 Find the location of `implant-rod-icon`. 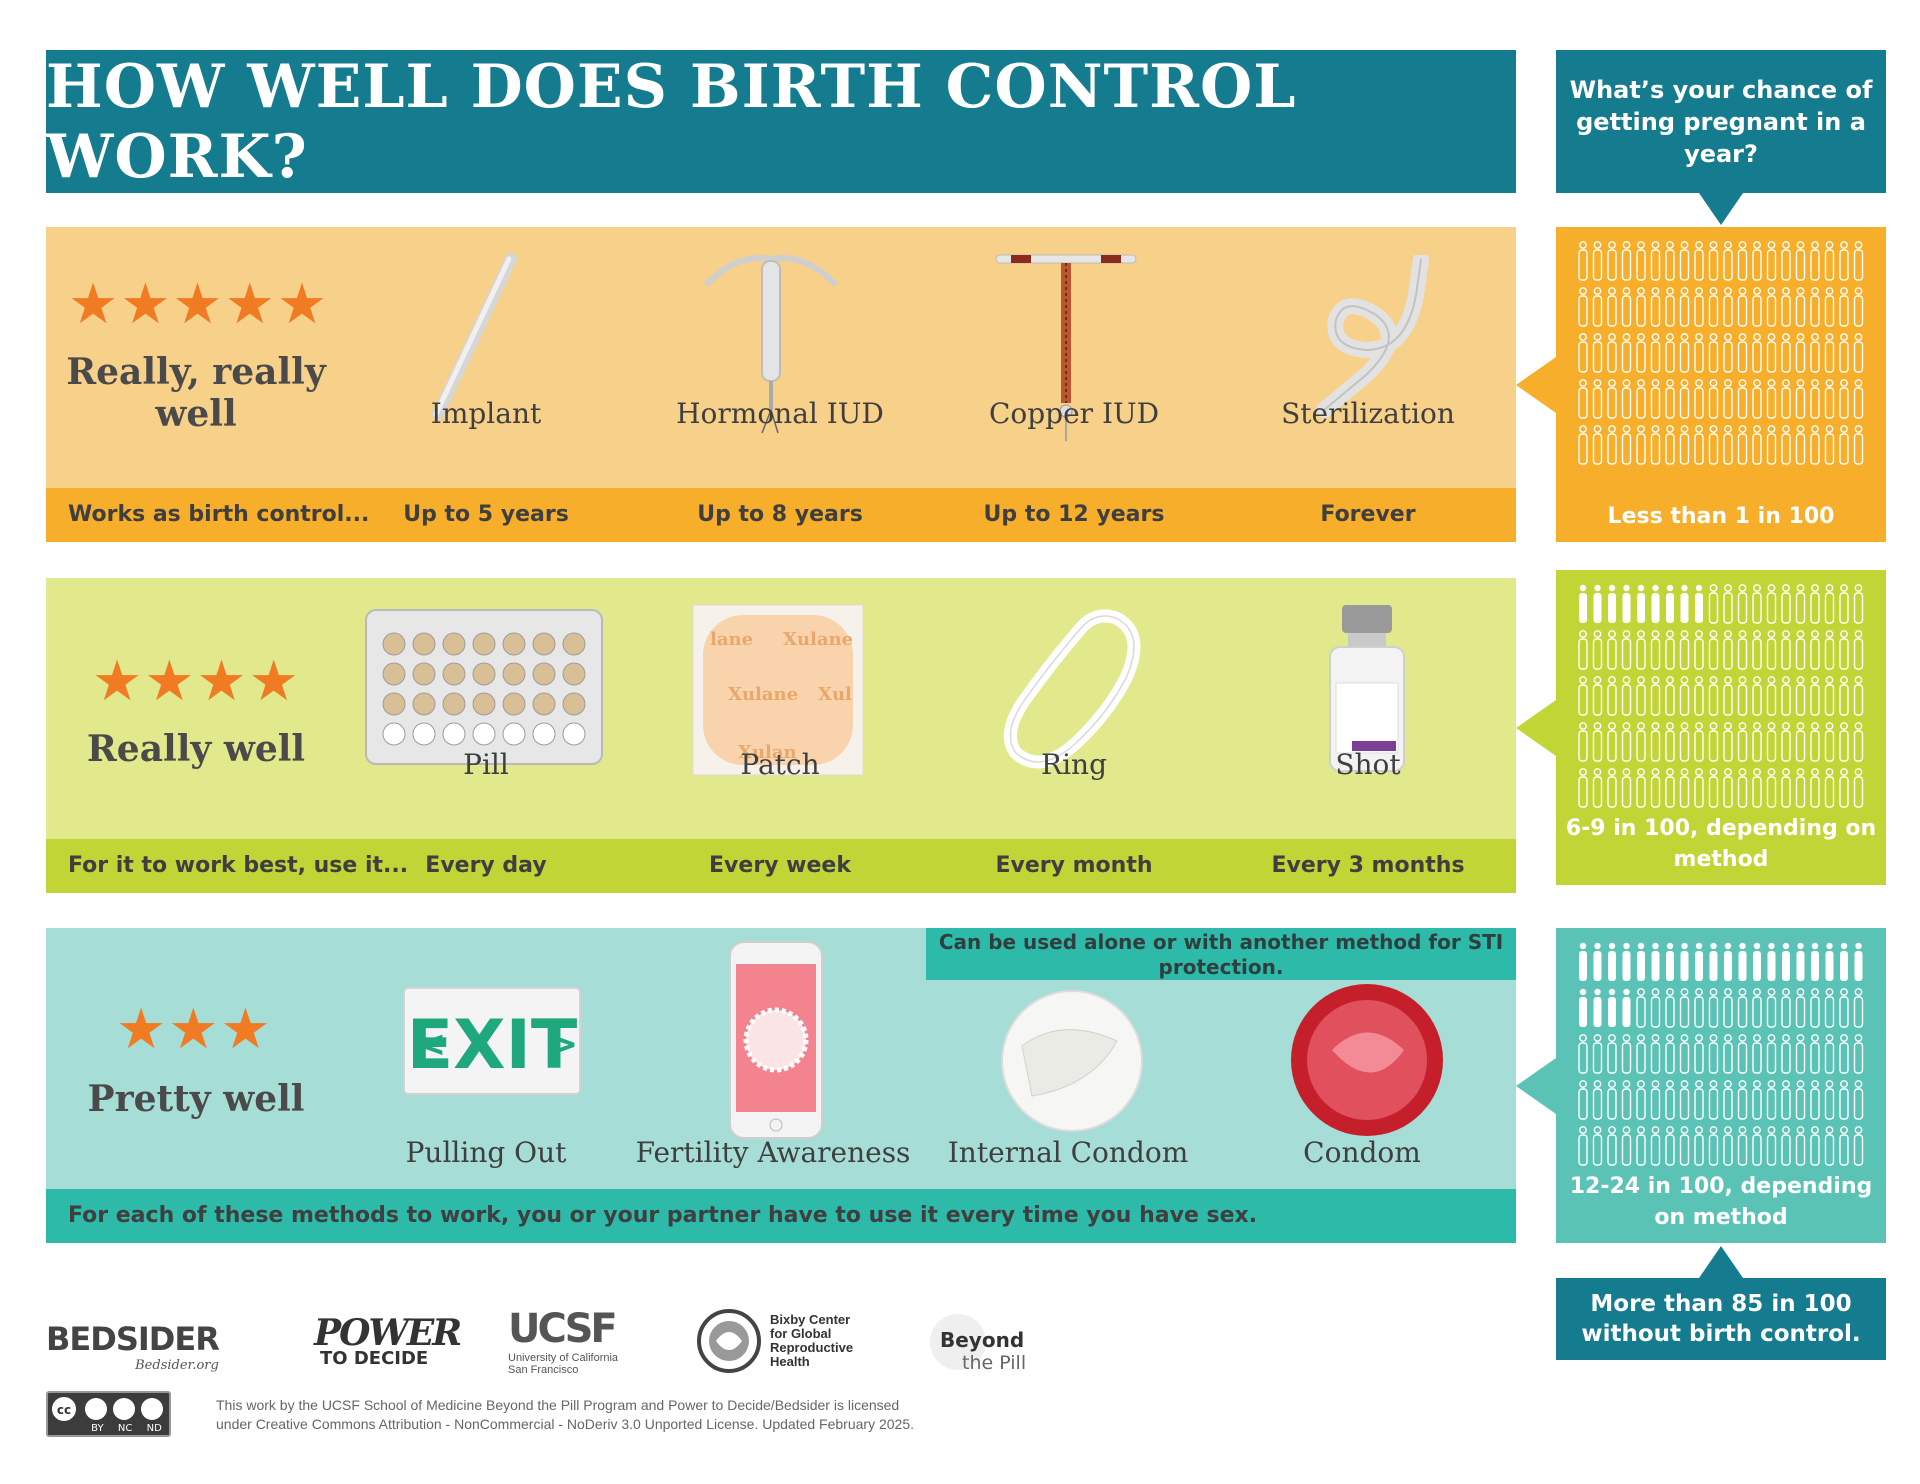

implant-rod-icon is located at coordinates (474, 336).